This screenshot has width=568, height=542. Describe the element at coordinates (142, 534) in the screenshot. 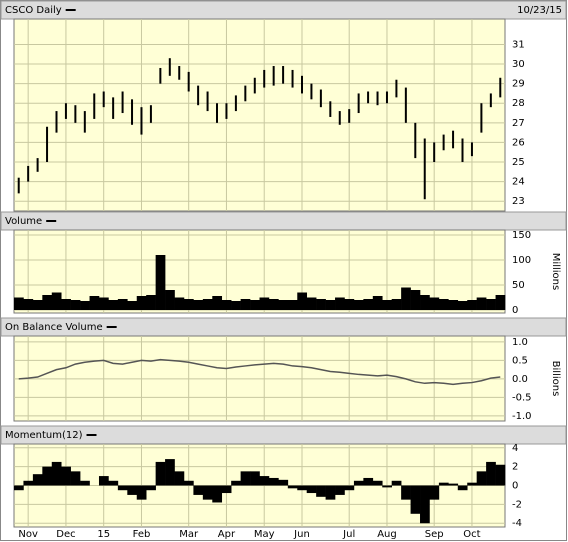

I see `x-tick-label: Feb` at that location.